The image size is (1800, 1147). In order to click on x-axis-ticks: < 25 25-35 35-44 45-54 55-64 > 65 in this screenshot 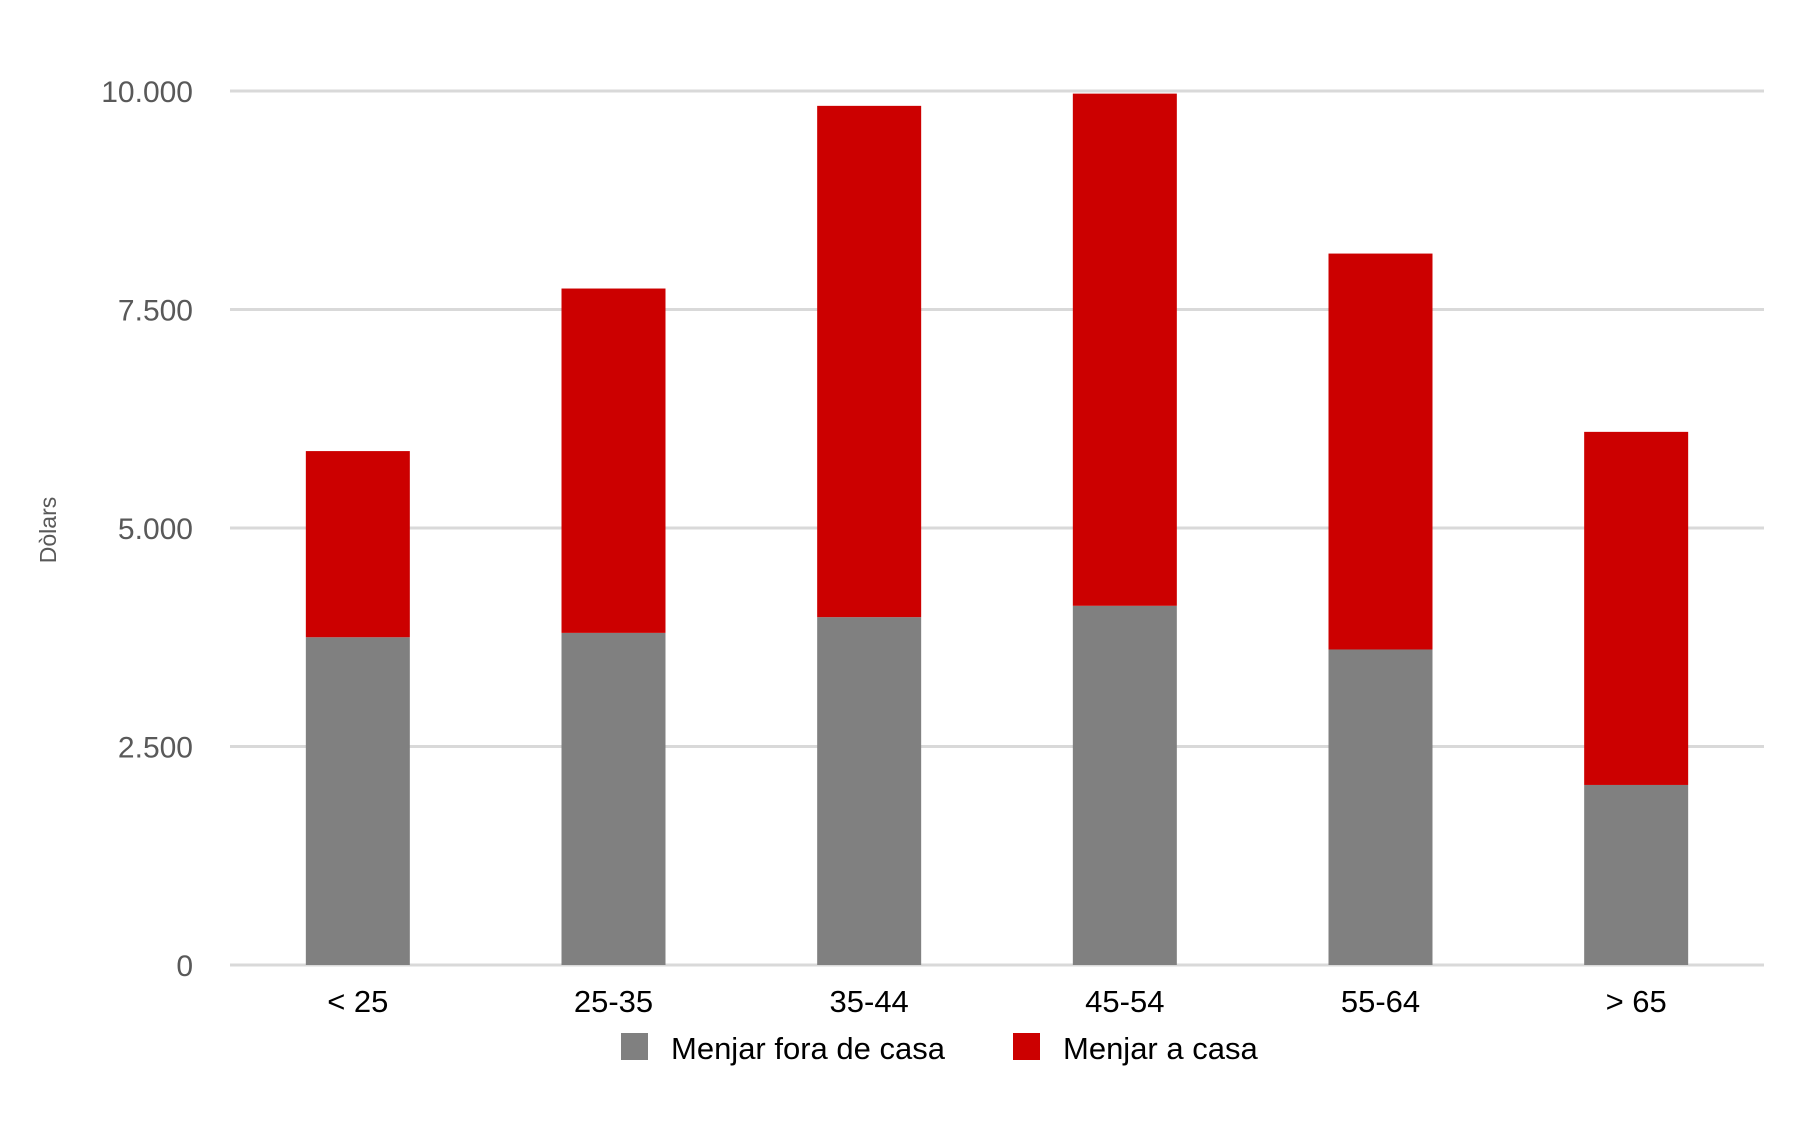, I will do `click(997, 1001)`.